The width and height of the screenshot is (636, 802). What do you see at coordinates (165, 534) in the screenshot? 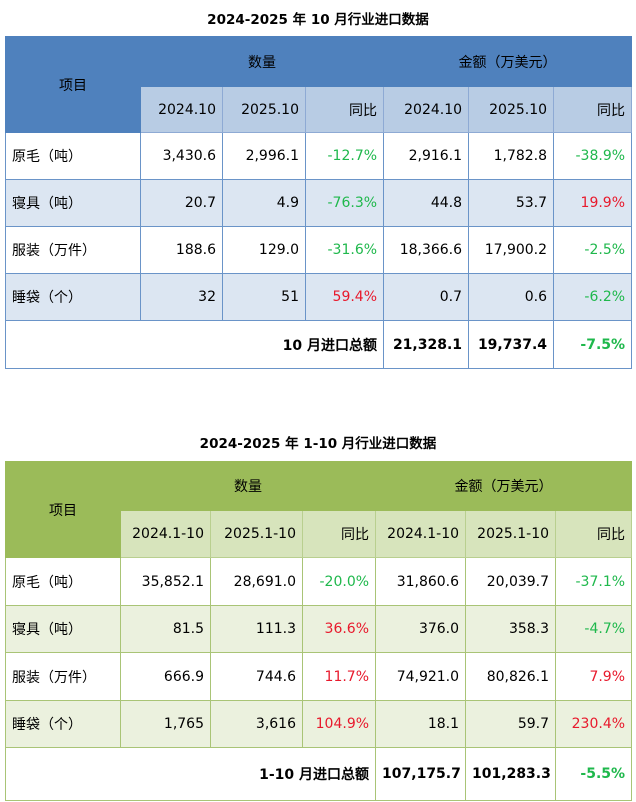
I see `subheader-0: 2024.1-10` at bounding box center [165, 534].